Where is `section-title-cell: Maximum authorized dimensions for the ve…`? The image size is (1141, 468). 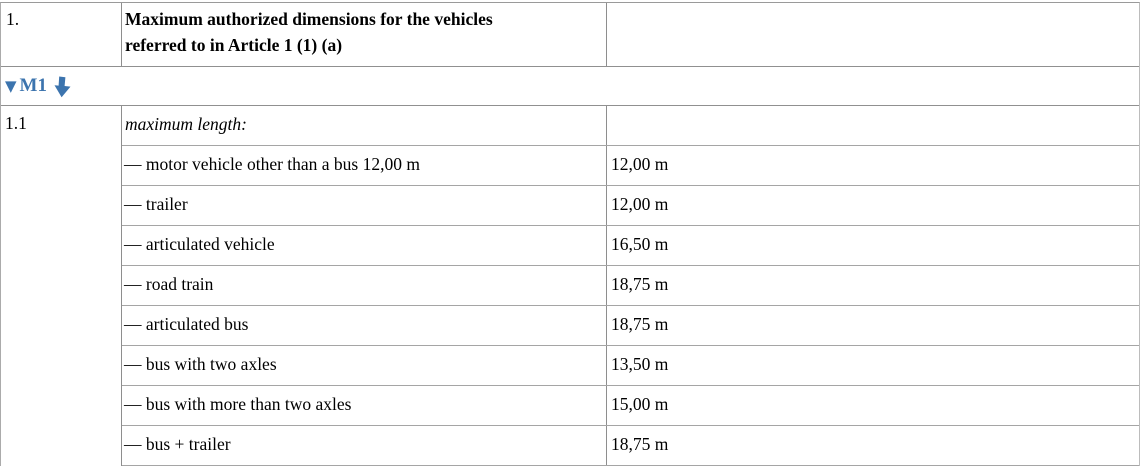
section-title-cell: Maximum authorized dimensions for the ve… is located at coordinates (364, 34).